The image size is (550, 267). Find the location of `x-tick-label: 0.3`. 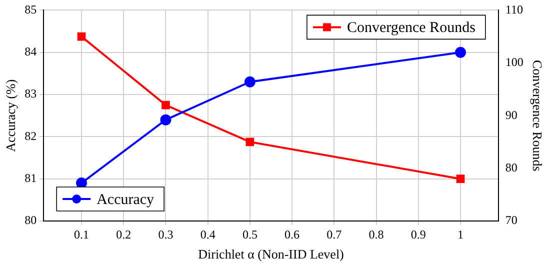

x-tick-label: 0.3 is located at coordinates (166, 234).